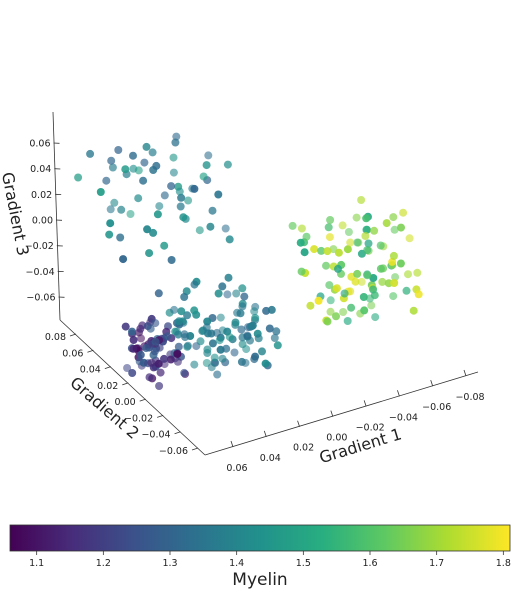 The width and height of the screenshot is (519, 596). I want to click on y-tick-label: 0.02, so click(107, 386).